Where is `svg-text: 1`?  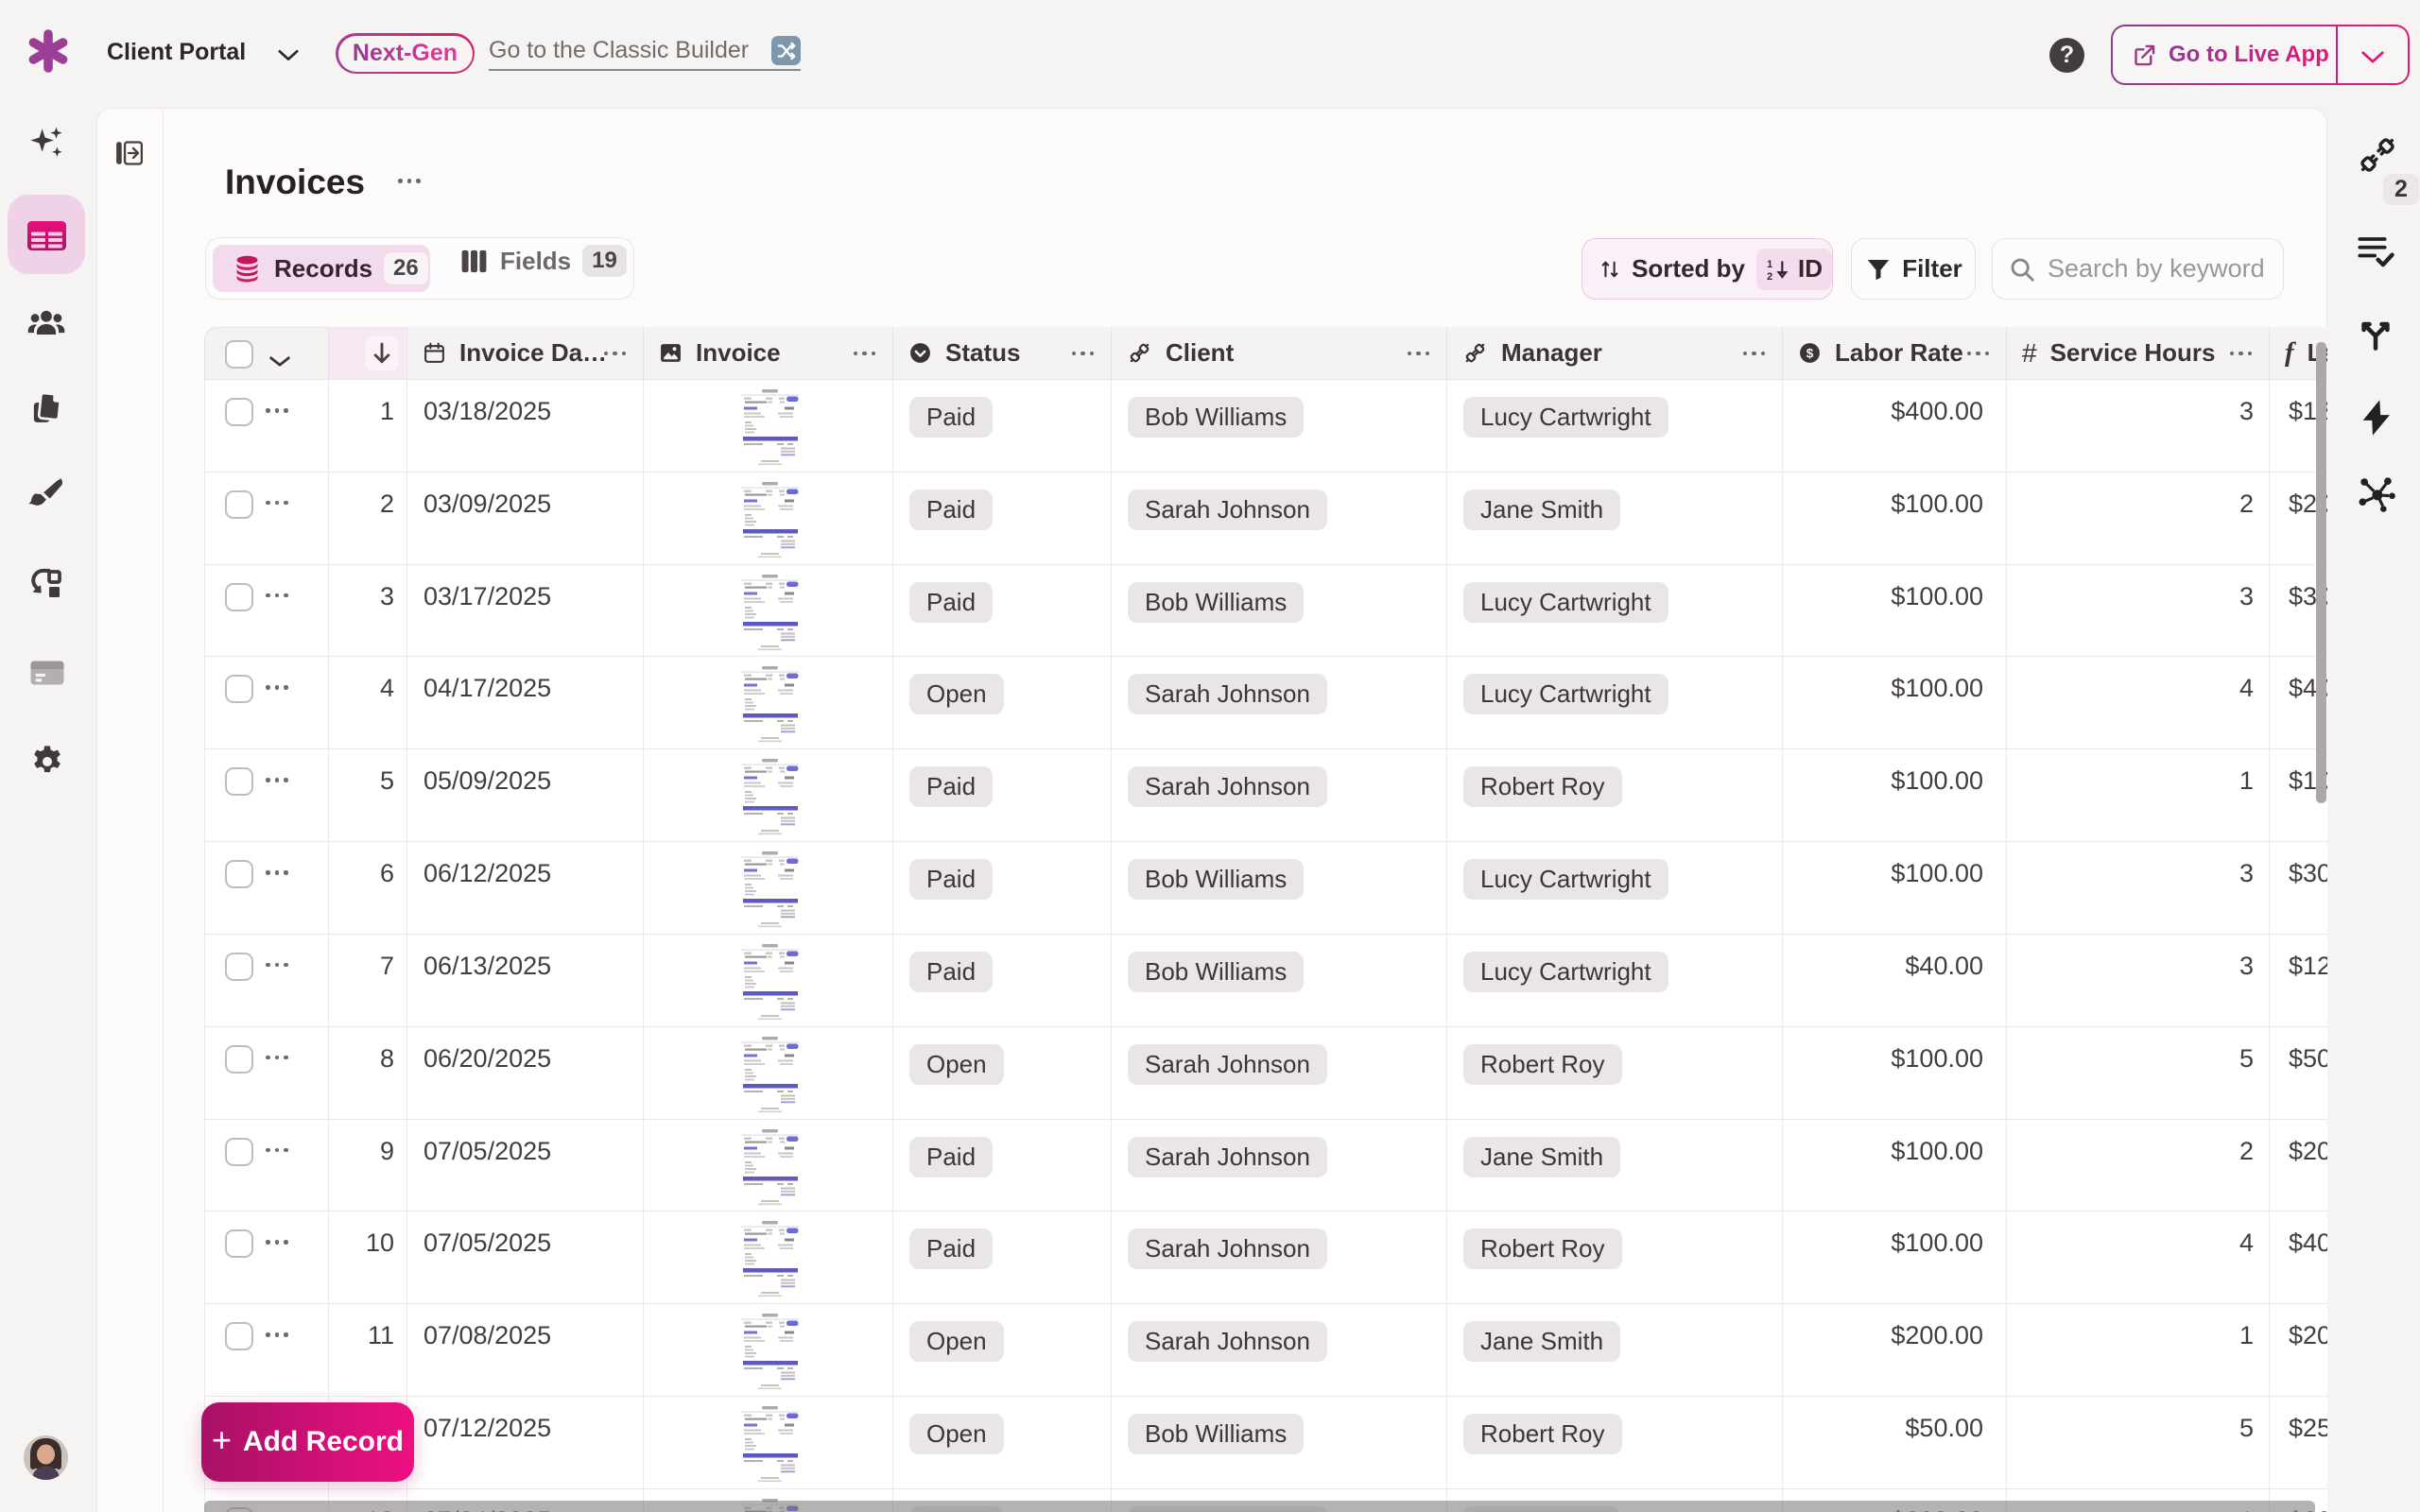
svg-text: 1 is located at coordinates (1769, 263).